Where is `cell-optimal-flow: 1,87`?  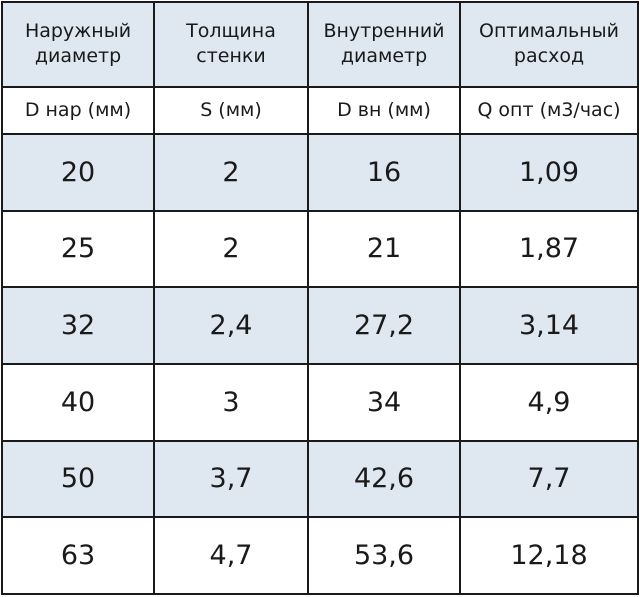
cell-optimal-flow: 1,87 is located at coordinates (549, 249).